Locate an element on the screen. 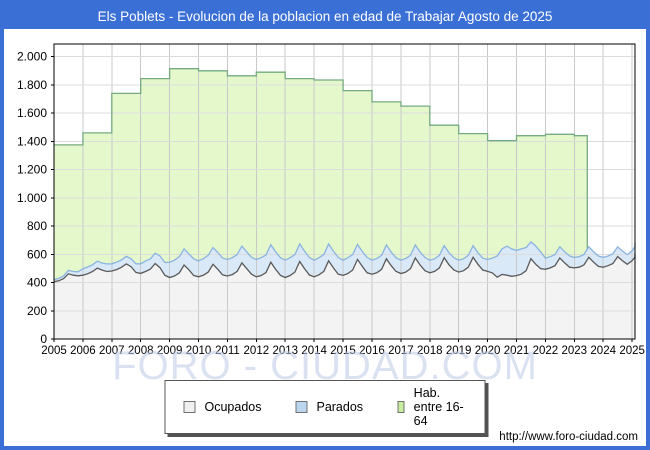  svg-text: 0 is located at coordinates (43, 339).